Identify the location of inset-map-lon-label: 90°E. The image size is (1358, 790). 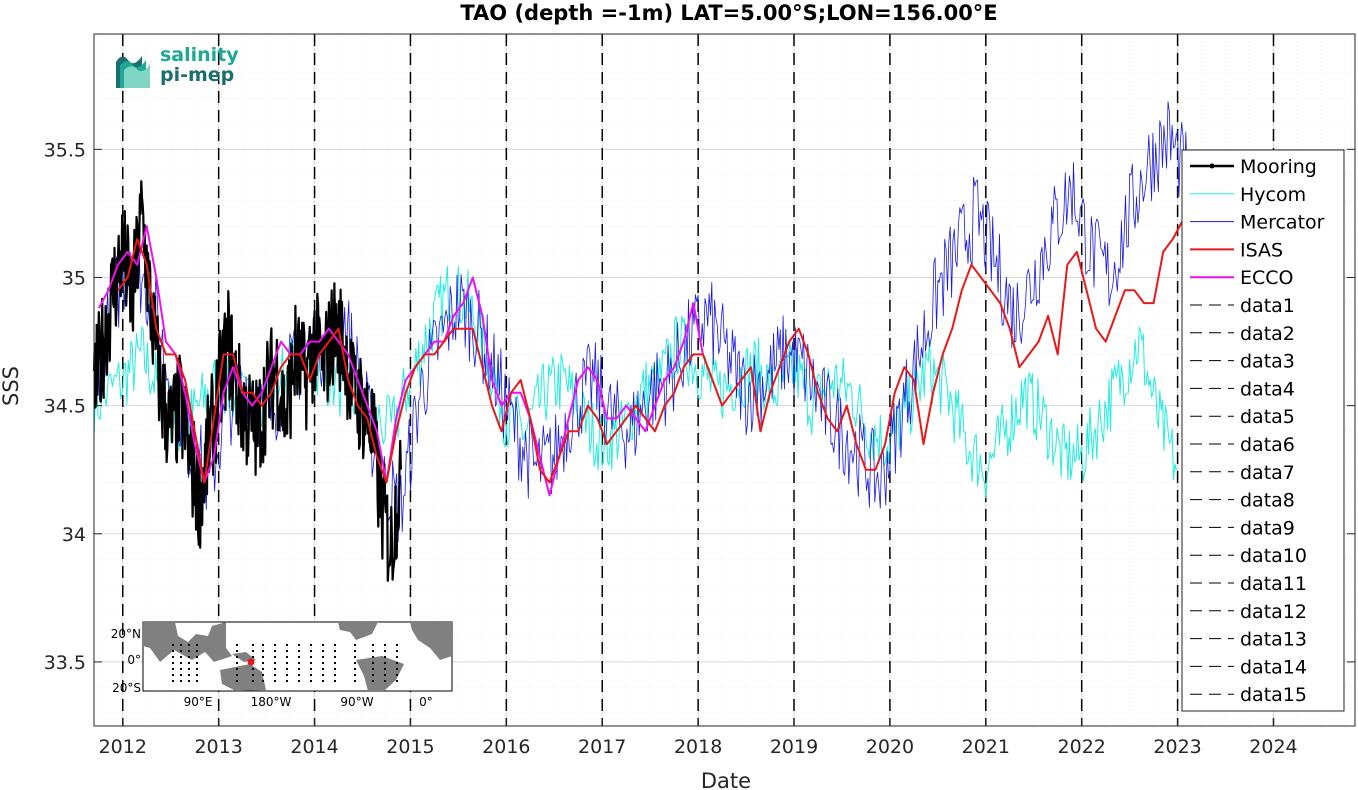
(198, 702).